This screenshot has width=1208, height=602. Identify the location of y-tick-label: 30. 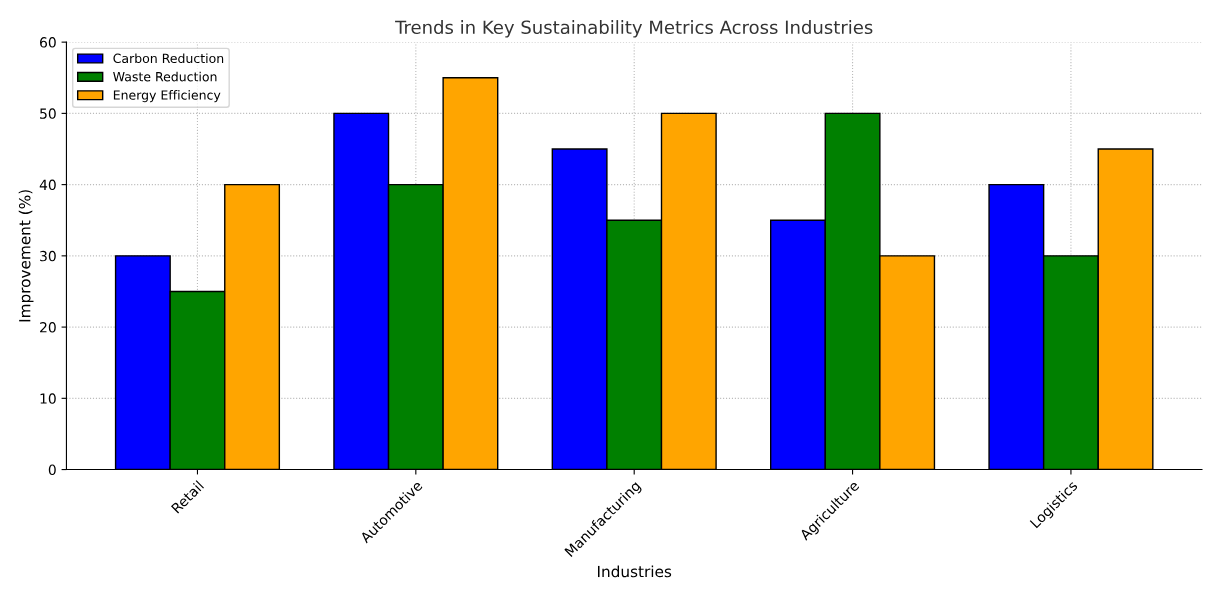
(48, 256).